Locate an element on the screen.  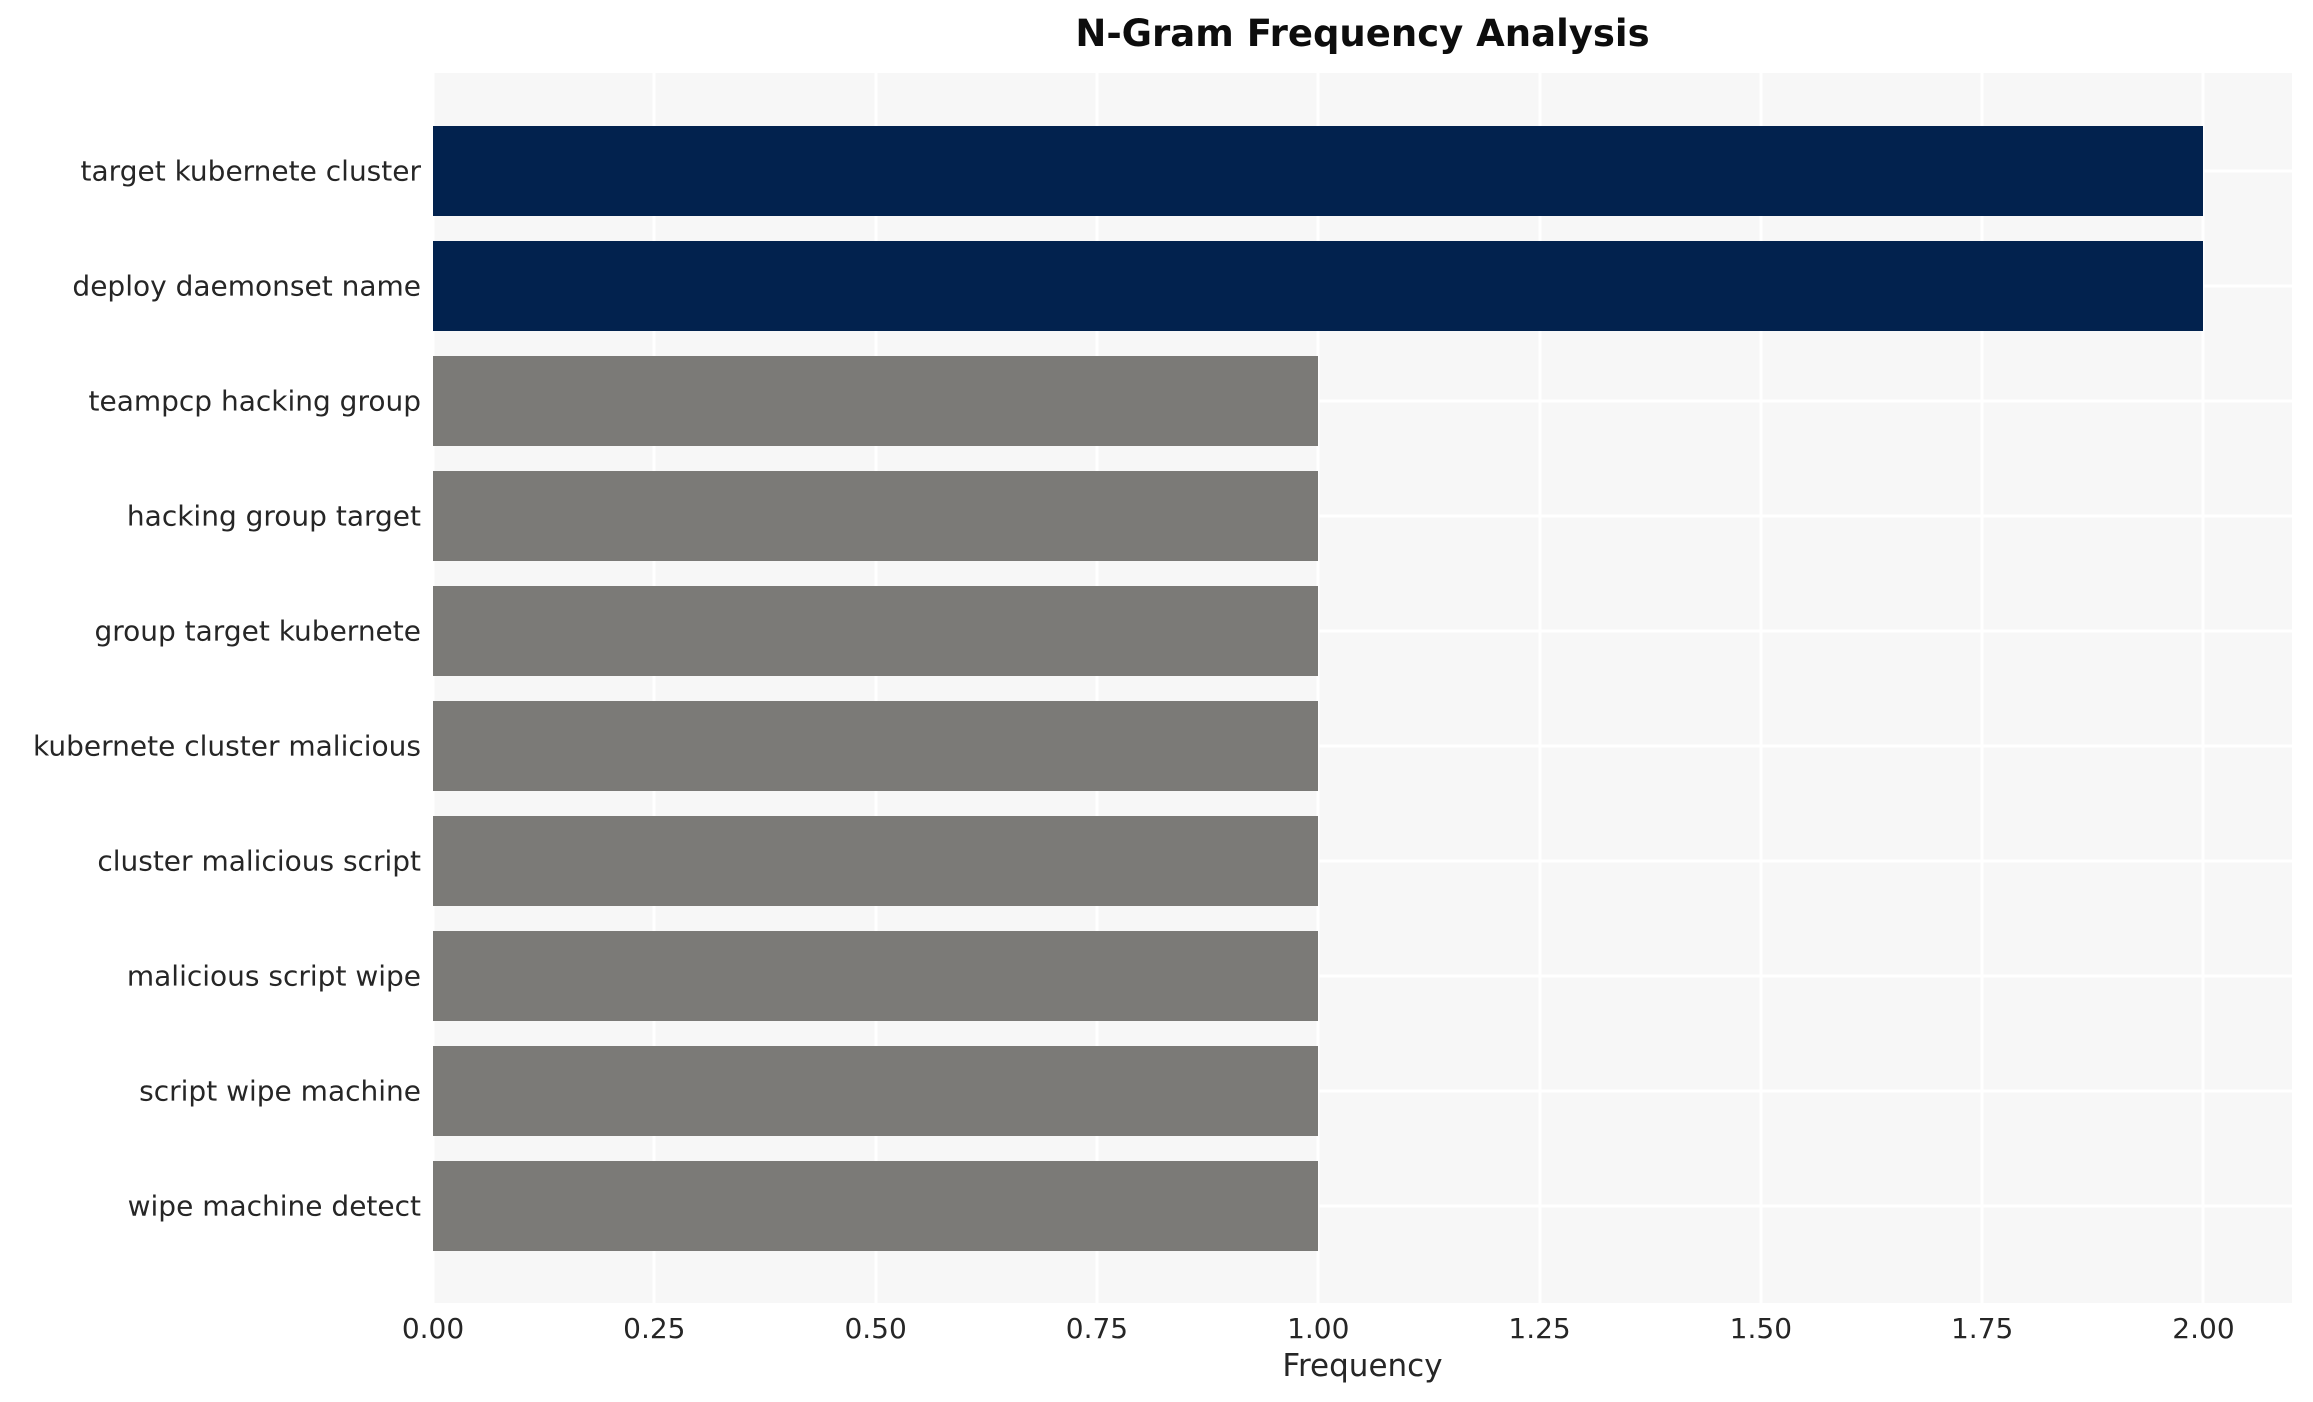
bar-target-kubernete-cluster is located at coordinates (1318, 170).